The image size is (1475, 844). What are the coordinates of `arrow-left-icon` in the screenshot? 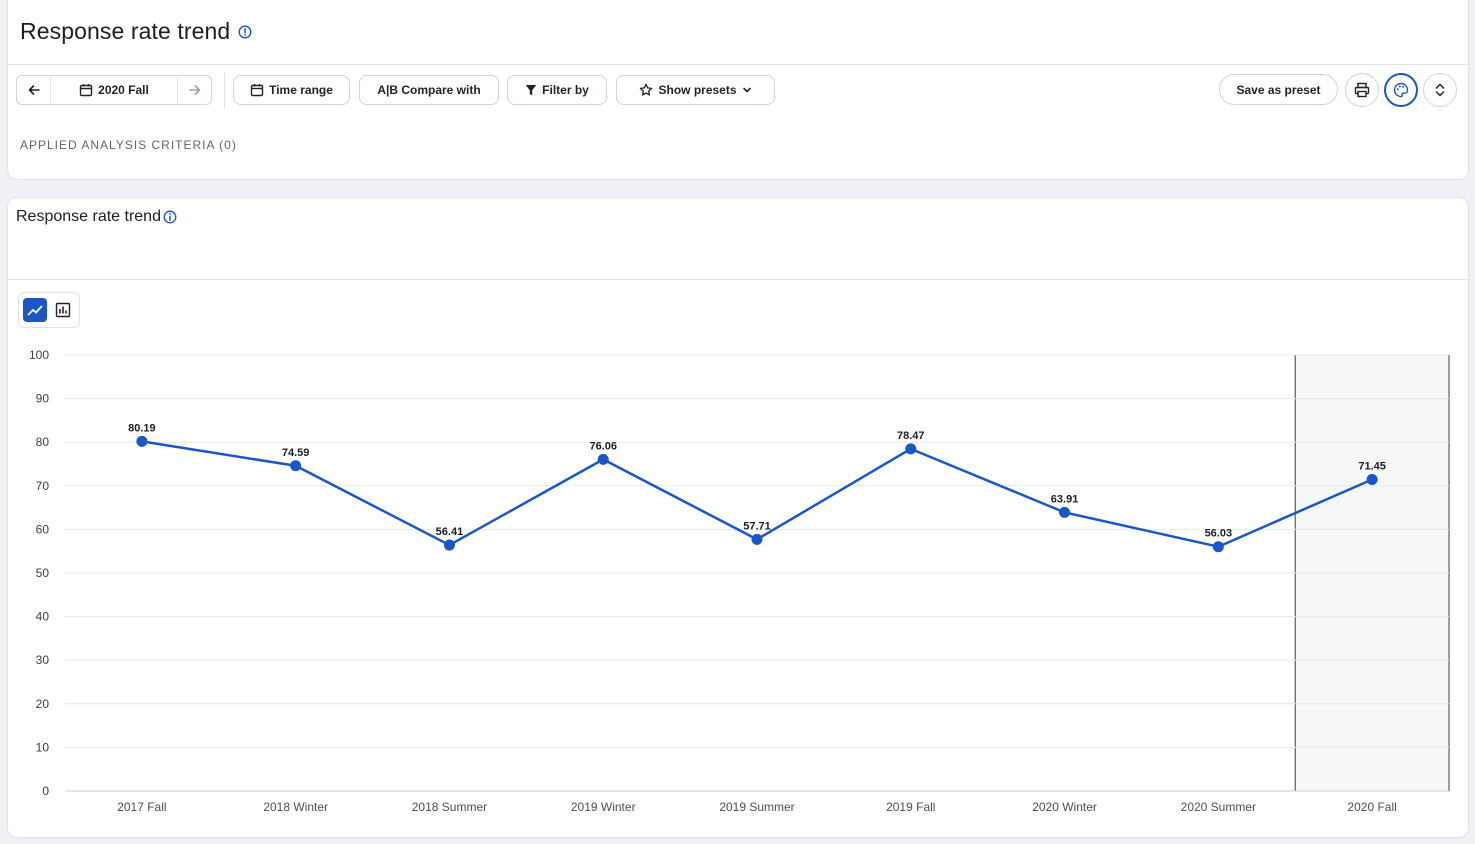 It's located at (34, 90).